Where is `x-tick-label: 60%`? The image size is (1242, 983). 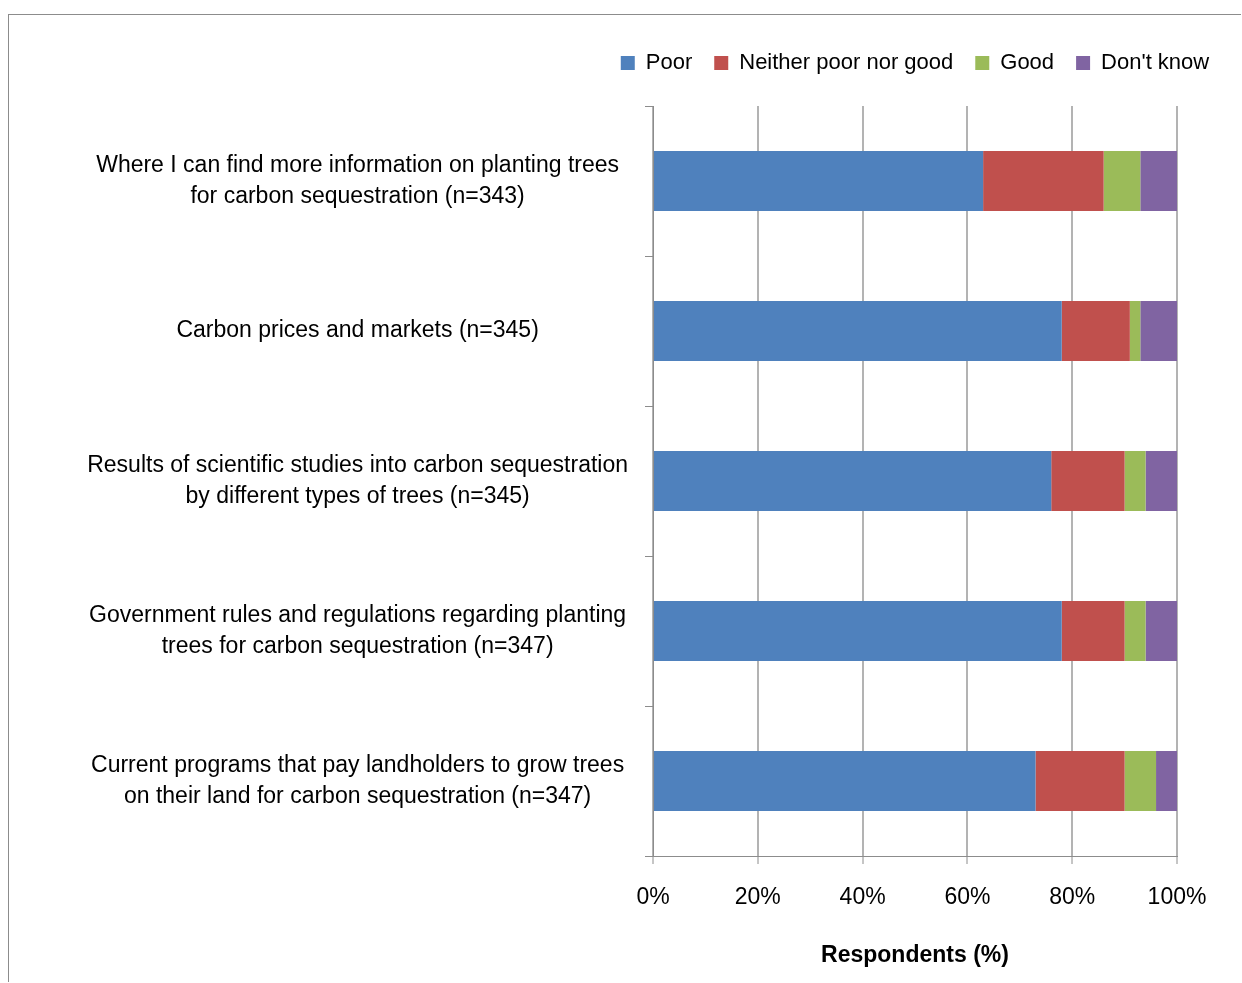 x-tick-label: 60% is located at coordinates (967, 896).